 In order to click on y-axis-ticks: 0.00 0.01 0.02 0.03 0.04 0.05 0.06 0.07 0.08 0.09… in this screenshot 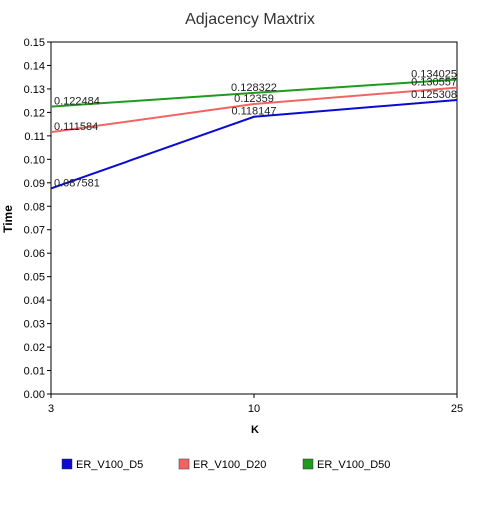, I will do `click(37, 219)`.